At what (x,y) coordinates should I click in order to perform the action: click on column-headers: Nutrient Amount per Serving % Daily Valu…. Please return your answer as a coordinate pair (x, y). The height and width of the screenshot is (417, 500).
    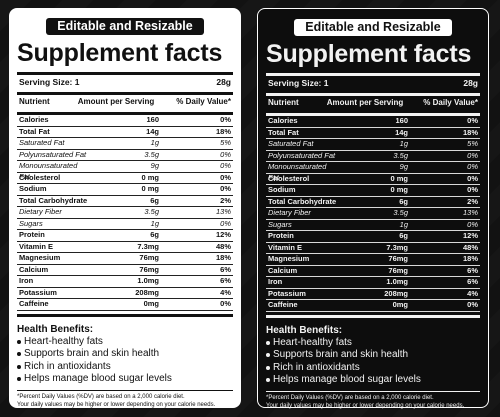
    Looking at the image, I should click on (373, 103).